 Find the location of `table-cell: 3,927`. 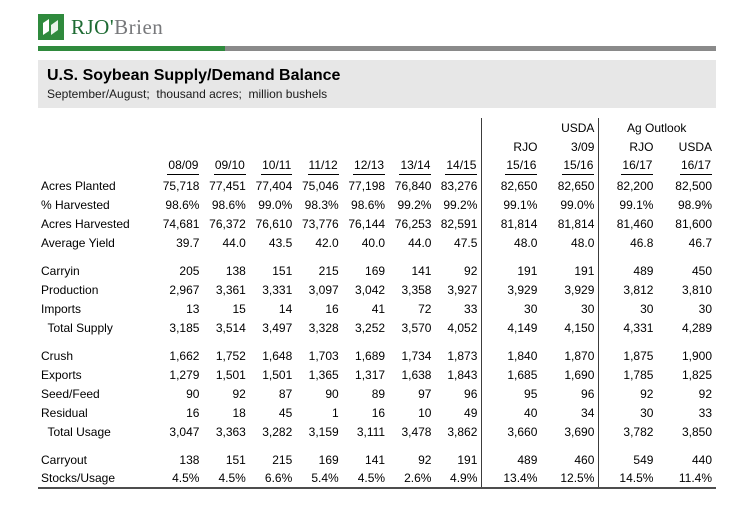

table-cell: 3,927 is located at coordinates (462, 289).